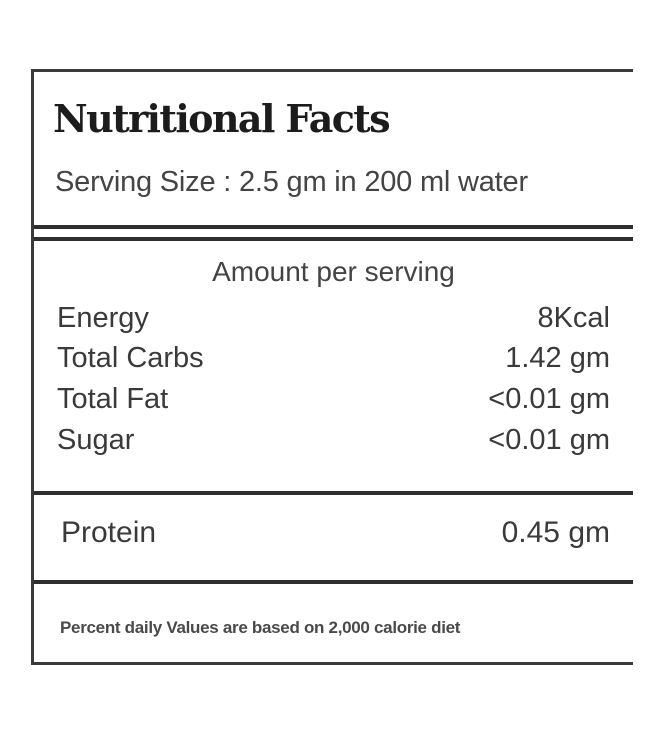 The height and width of the screenshot is (734, 658). Describe the element at coordinates (557, 358) in the screenshot. I see `nutrient-value: 1.42 gm` at that location.